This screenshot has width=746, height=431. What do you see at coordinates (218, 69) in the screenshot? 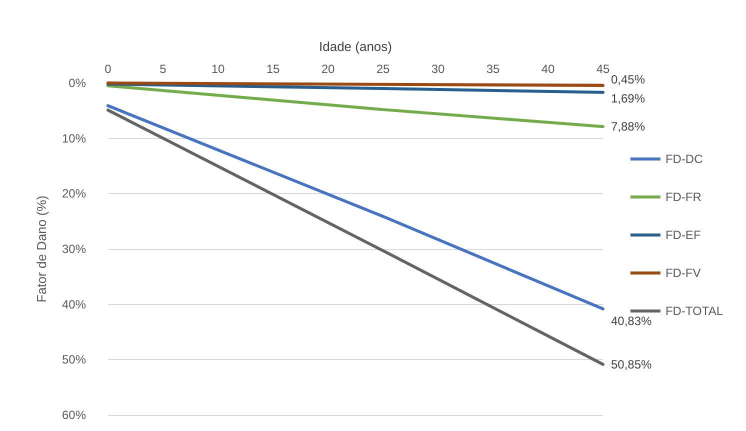
I see `x-tick-label: 10` at bounding box center [218, 69].